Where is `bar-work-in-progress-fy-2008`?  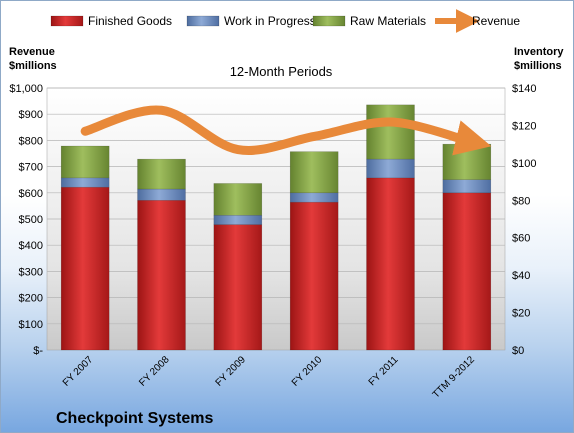
bar-work-in-progress-fy-2008 is located at coordinates (161, 194).